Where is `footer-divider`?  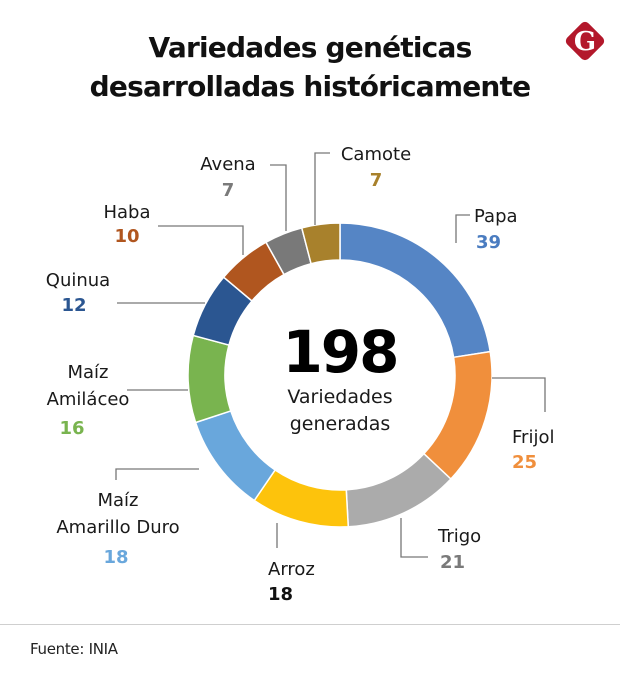 footer-divider is located at coordinates (310, 624).